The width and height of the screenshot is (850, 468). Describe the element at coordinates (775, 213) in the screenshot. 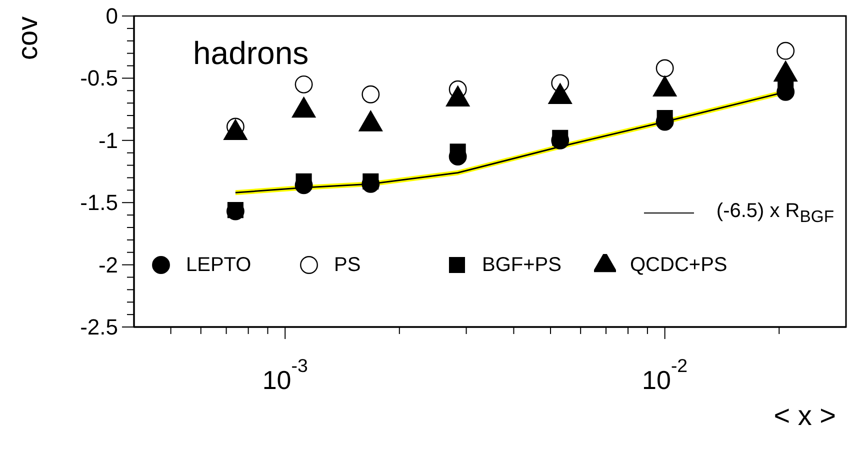

I see `legend-label: (-6.5) x R$_{BGF}$` at that location.